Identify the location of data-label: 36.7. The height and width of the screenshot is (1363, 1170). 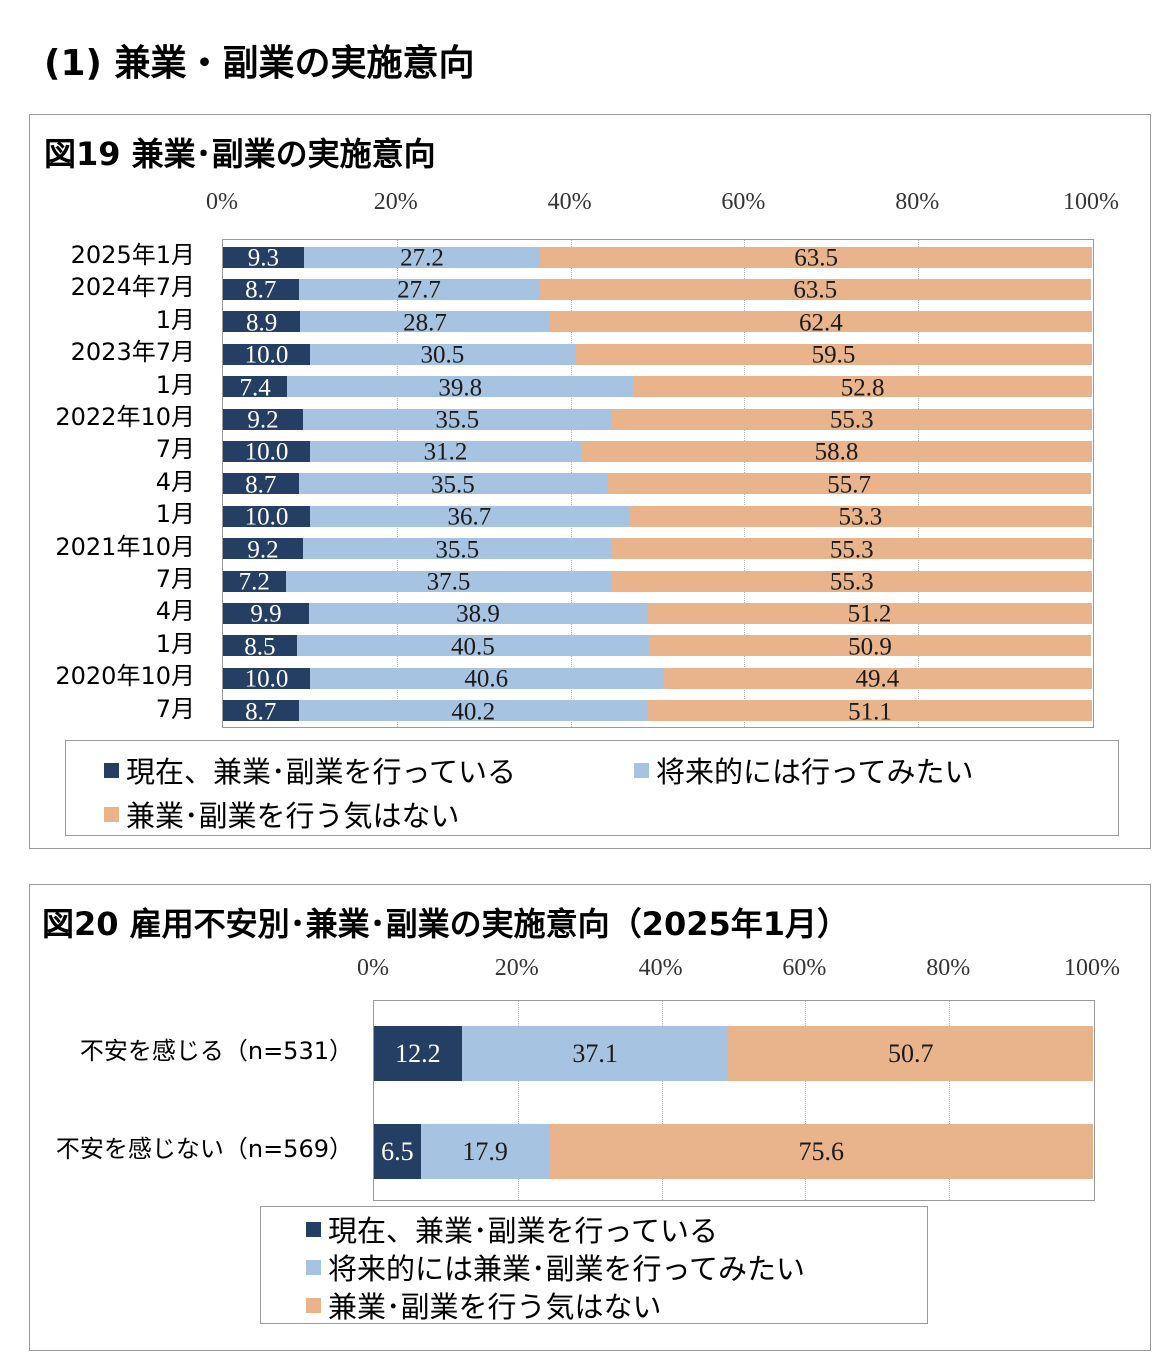
(469, 517).